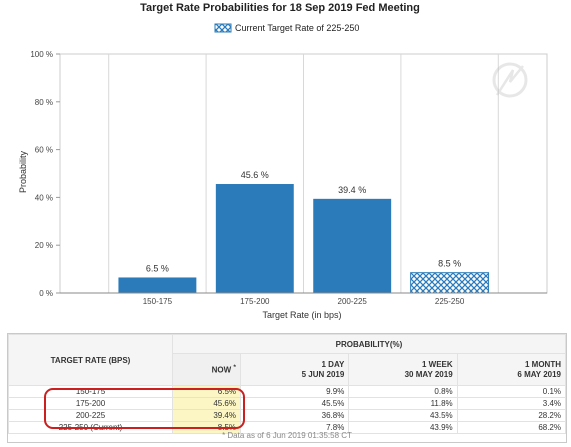 The height and width of the screenshot is (447, 571). Describe the element at coordinates (207, 404) in the screenshot. I see `now-cell: 45.6%` at that location.